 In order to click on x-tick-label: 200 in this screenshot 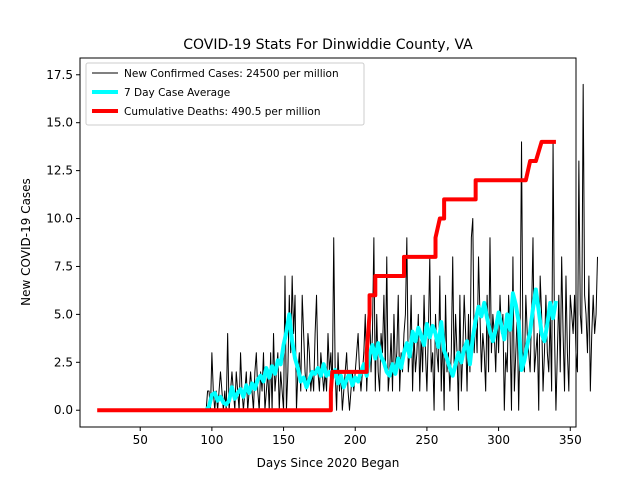, I will do `click(355, 440)`.